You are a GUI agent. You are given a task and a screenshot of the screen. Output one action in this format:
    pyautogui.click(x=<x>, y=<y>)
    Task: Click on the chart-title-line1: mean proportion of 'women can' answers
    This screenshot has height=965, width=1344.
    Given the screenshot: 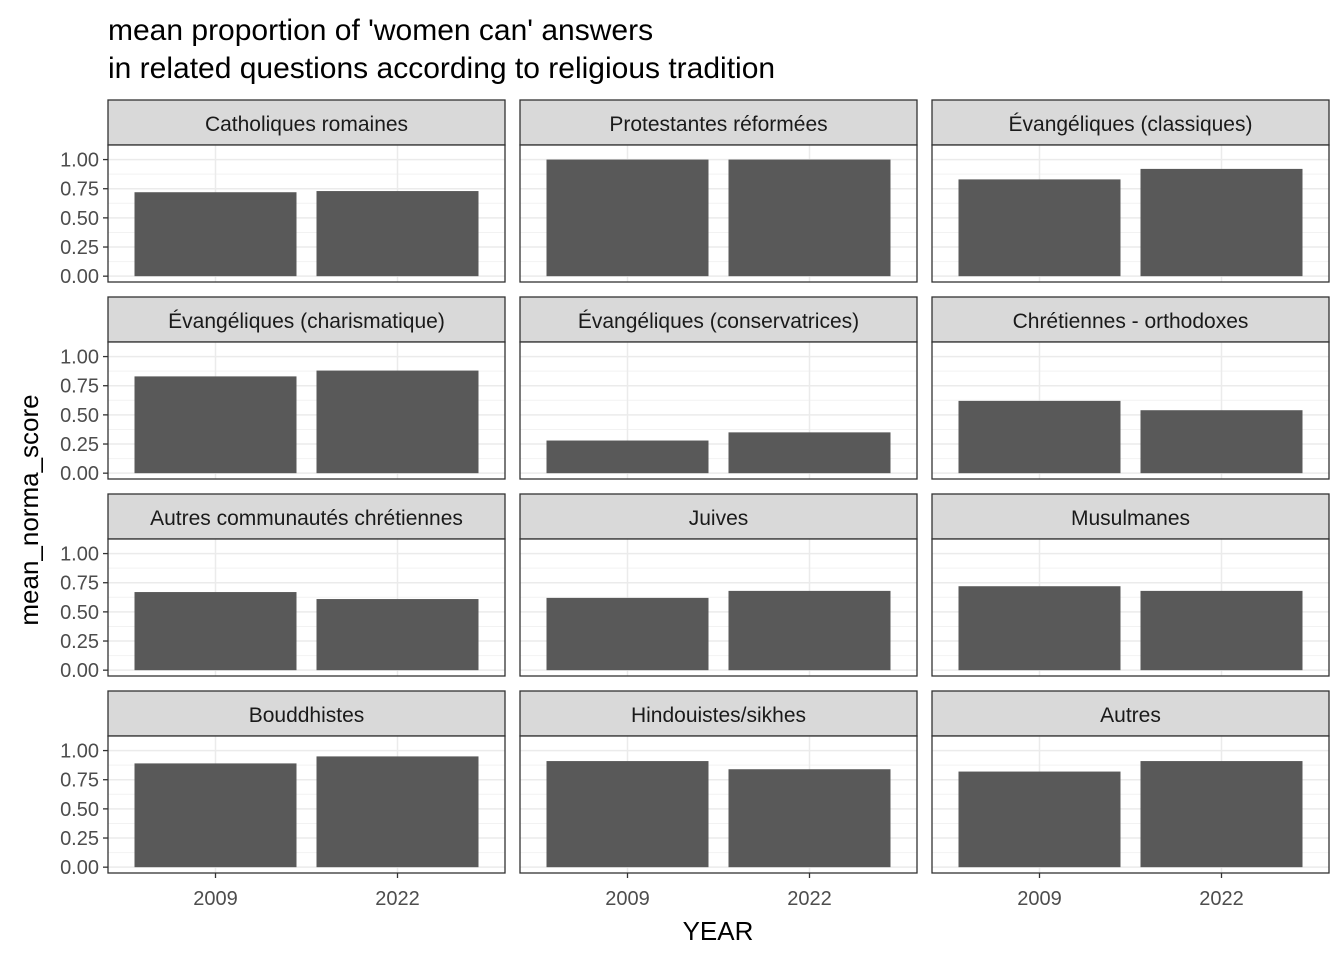 What is the action you would take?
    pyautogui.click(x=380, y=30)
    